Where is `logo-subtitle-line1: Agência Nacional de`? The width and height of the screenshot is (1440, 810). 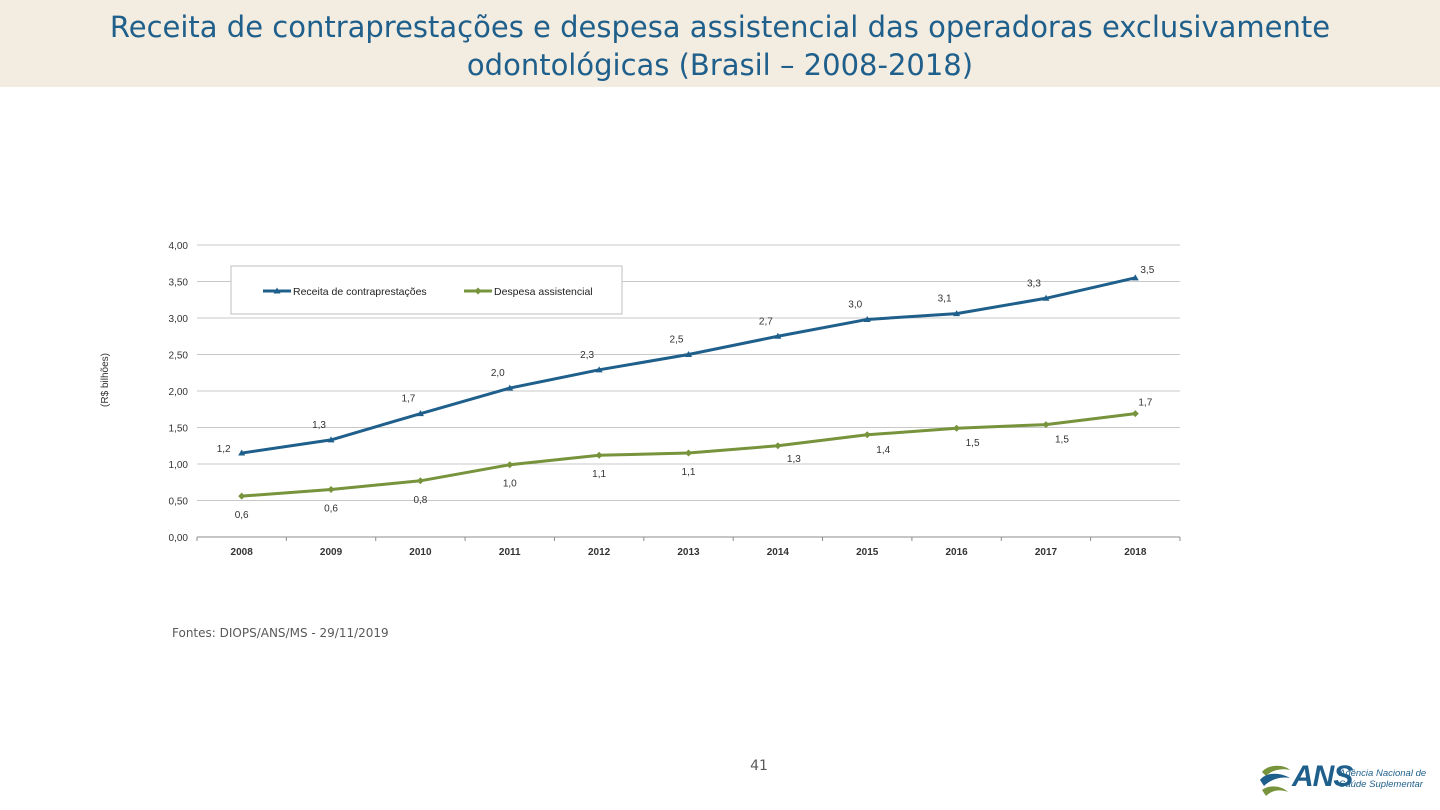 logo-subtitle-line1: Agência Nacional de is located at coordinates (1383, 773).